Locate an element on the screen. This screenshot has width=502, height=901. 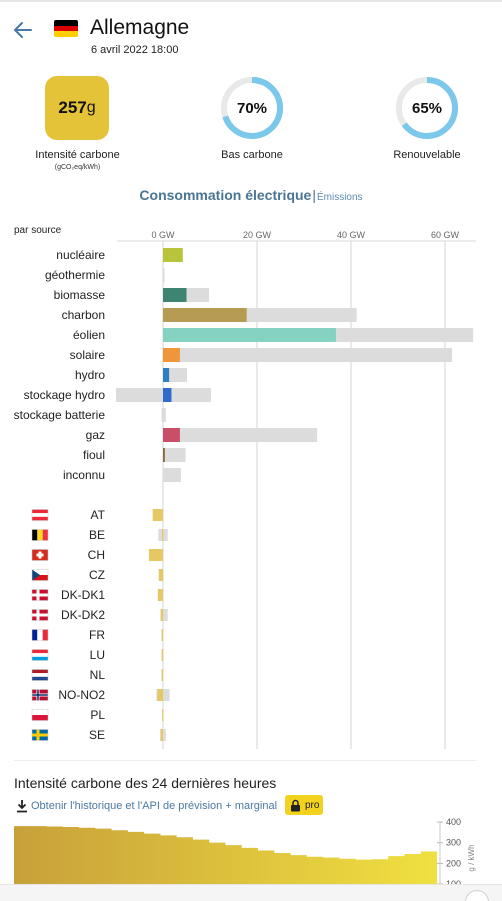
exchange-zone-label: PL is located at coordinates (97, 715).